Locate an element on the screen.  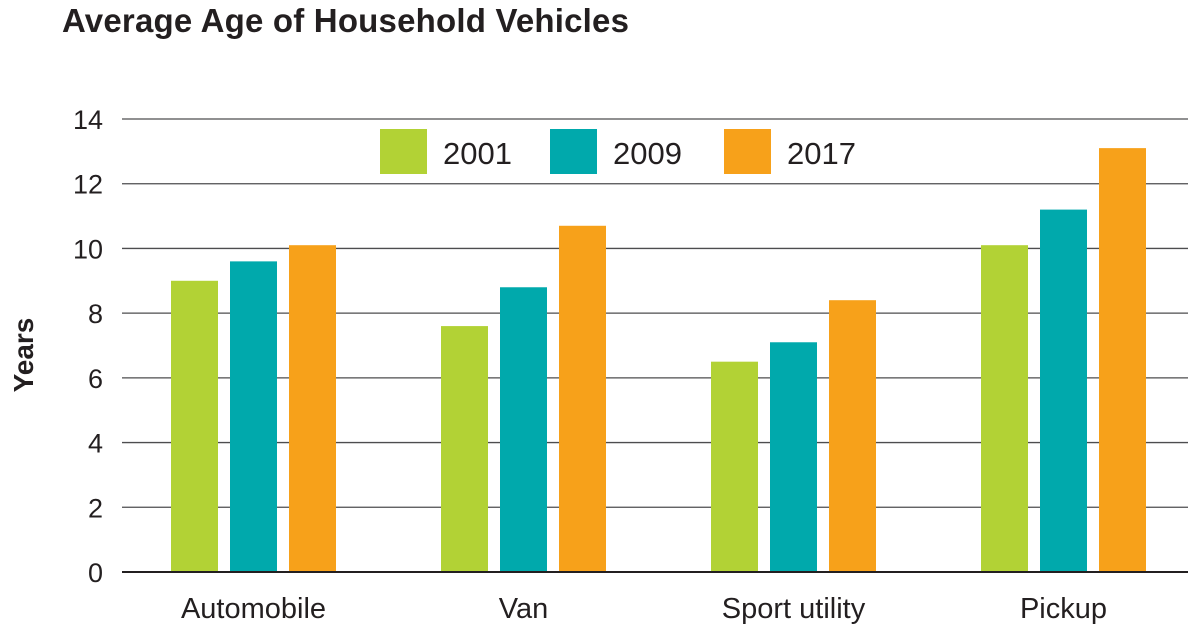
legend-label: 2009 is located at coordinates (647, 153).